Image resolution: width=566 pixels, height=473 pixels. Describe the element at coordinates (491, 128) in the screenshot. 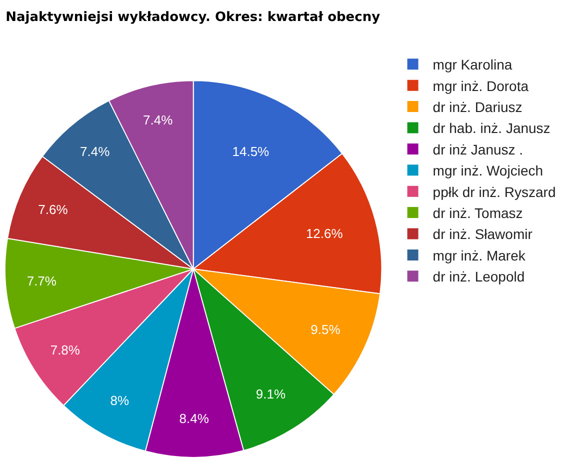

I see `legend-label: dr hab. inż. Janusz` at that location.